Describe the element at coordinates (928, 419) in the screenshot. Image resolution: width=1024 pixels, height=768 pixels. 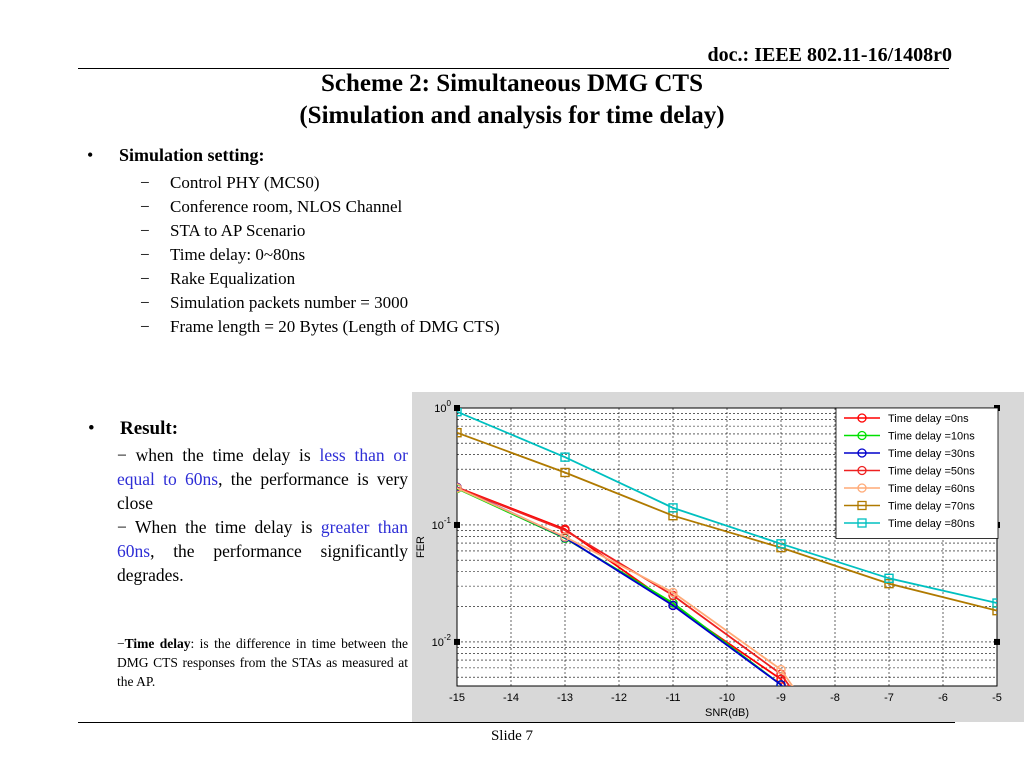
I see `legend-label: Time delay =0ns` at that location.